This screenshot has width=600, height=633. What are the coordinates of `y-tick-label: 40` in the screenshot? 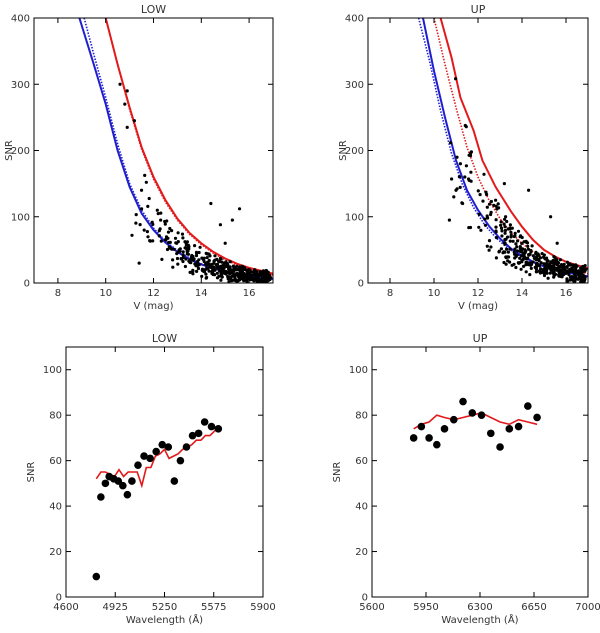 It's located at (361, 507).